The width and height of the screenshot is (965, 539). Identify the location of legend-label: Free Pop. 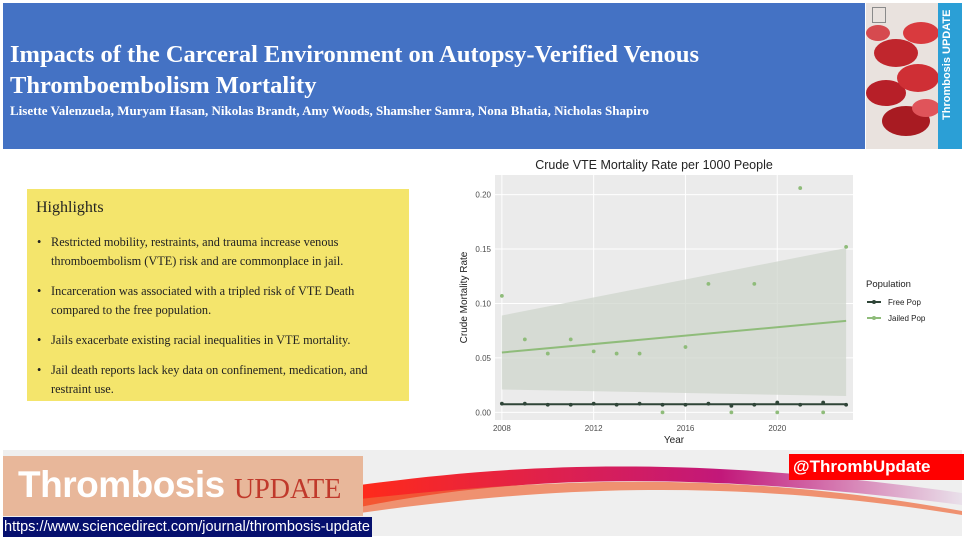
(904, 302).